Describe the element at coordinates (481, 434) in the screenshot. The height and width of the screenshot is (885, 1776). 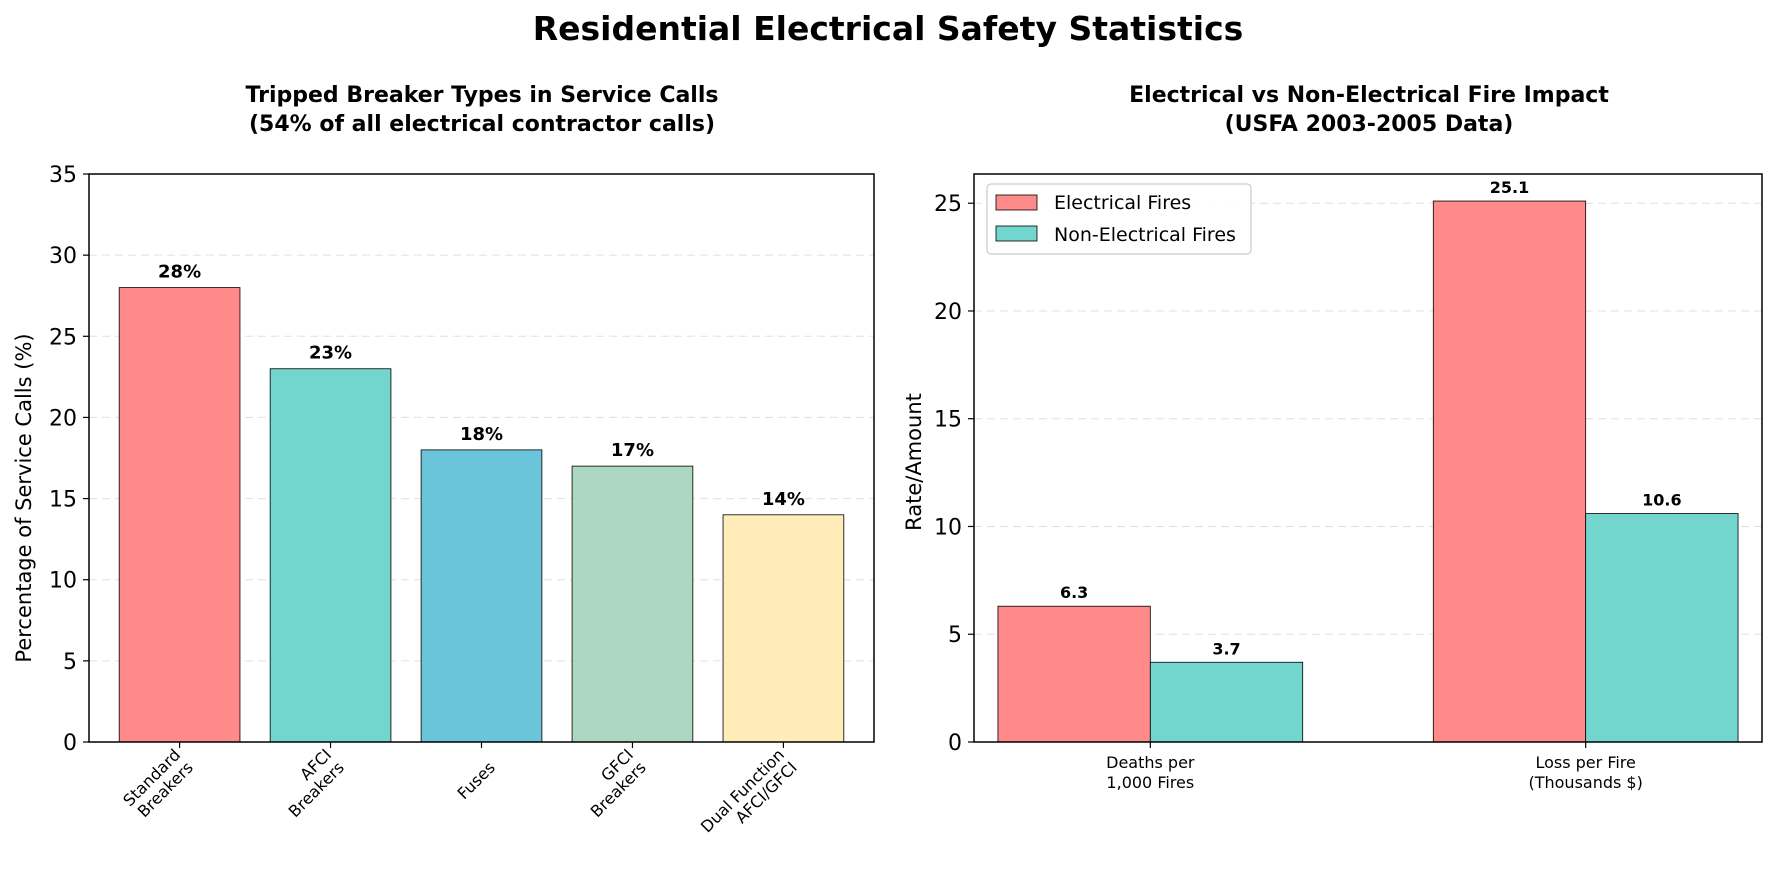
I see `chart1-value-label: 18%` at that location.